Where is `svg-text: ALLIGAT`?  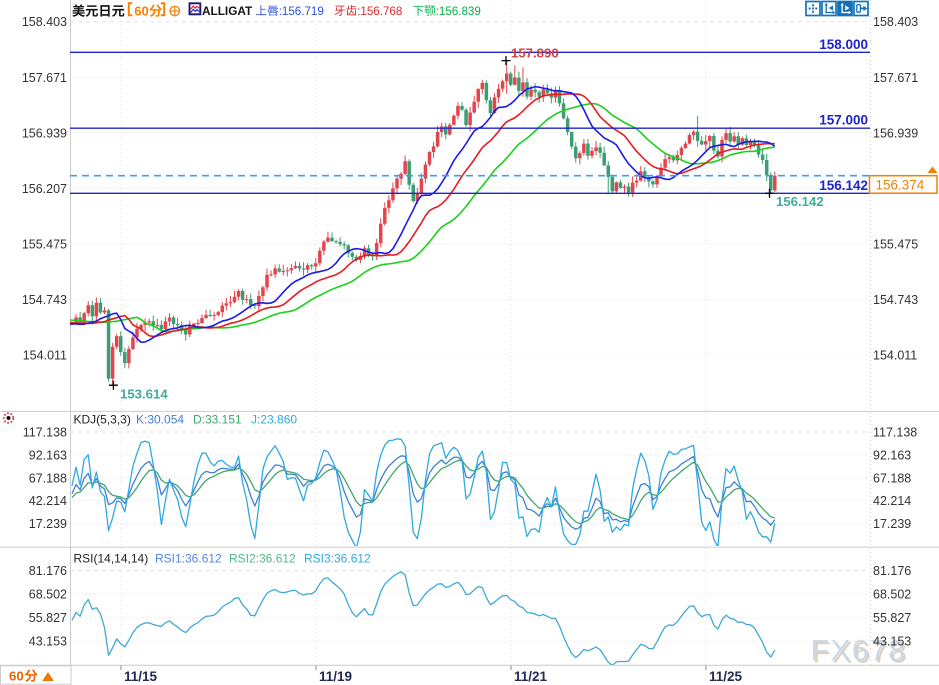 svg-text: ALLIGAT is located at coordinates (227, 11).